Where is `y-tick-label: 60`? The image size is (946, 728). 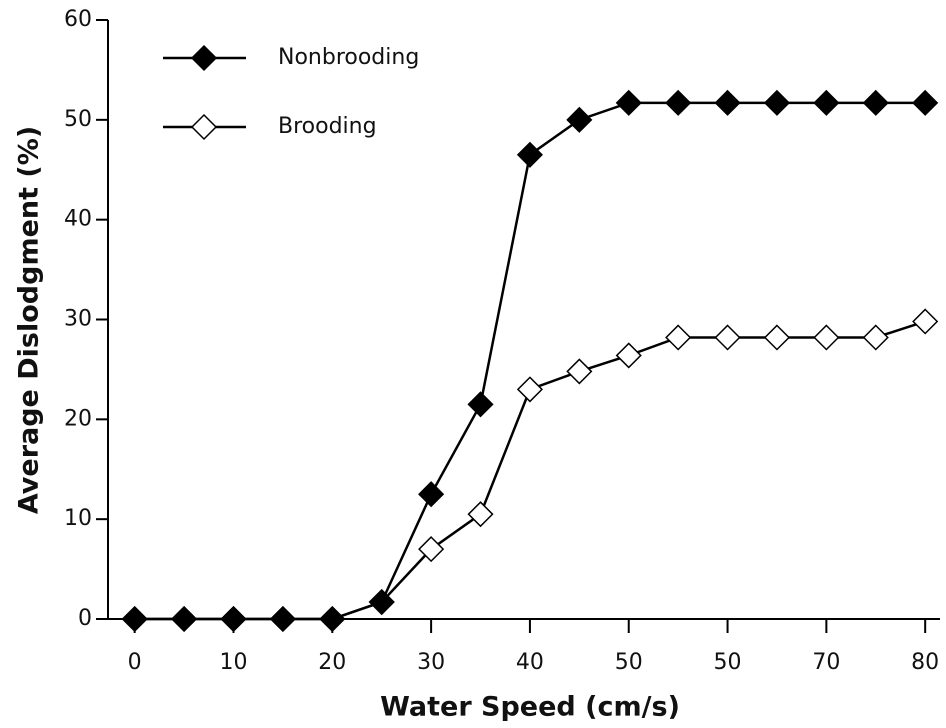
y-tick-label: 60 is located at coordinates (78, 19).